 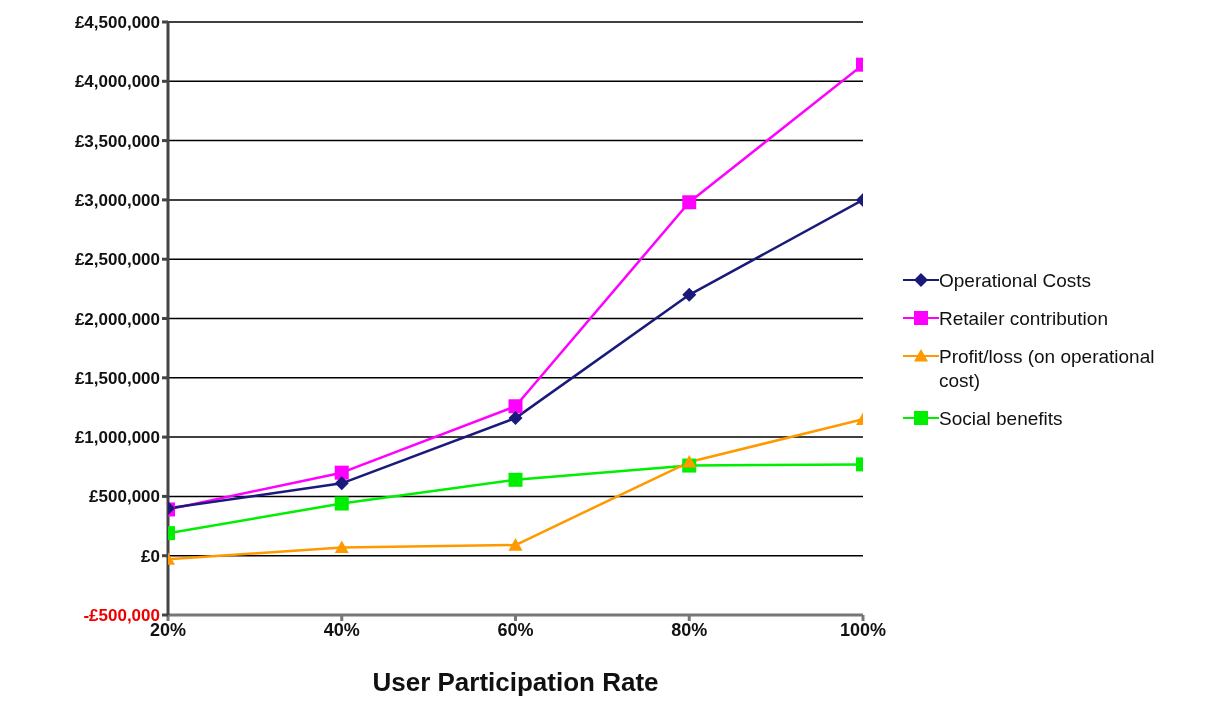 I want to click on x-axis-title: User Participation Rate, so click(x=515, y=682).